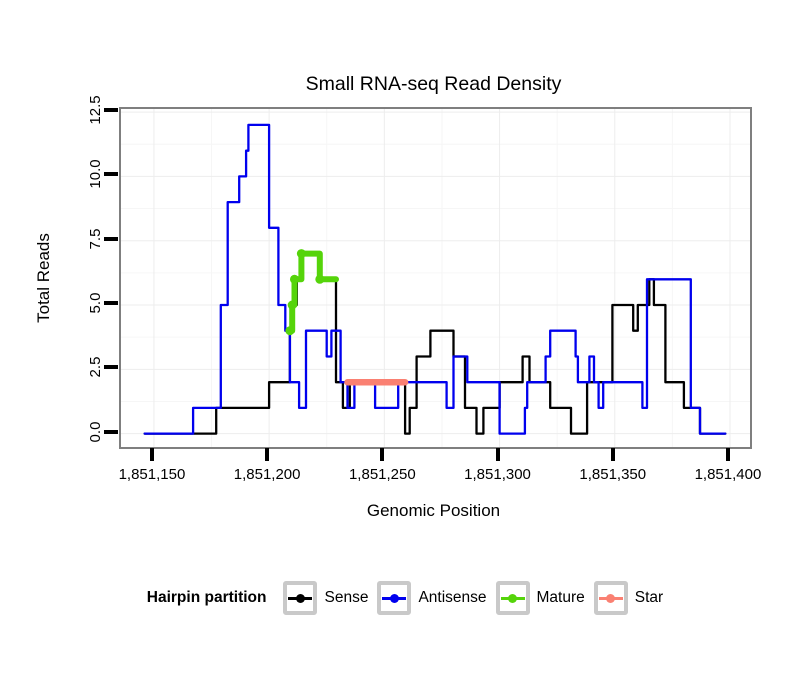  I want to click on legend-label: Antisense, so click(452, 597).